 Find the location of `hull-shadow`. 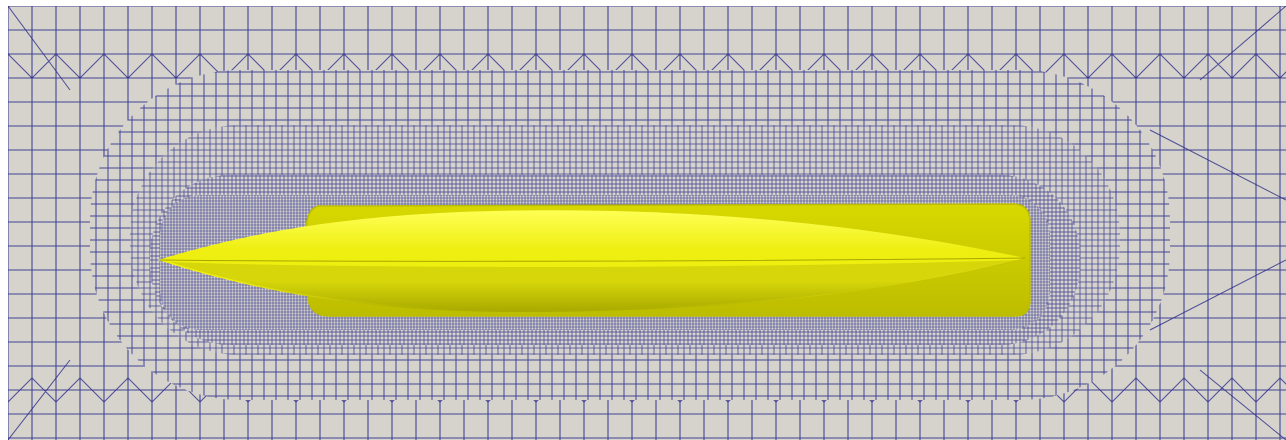

hull-shadow is located at coordinates (595, 285).